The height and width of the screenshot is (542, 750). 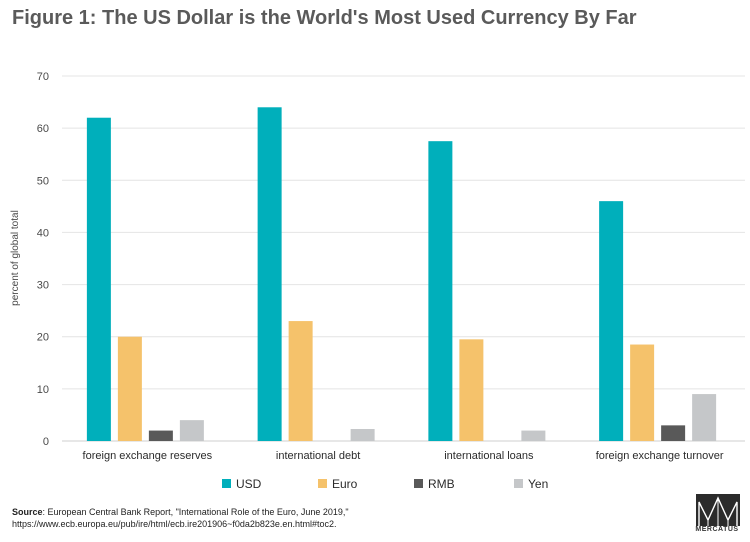 What do you see at coordinates (538, 484) in the screenshot?
I see `legend-label-yen: Yen` at bounding box center [538, 484].